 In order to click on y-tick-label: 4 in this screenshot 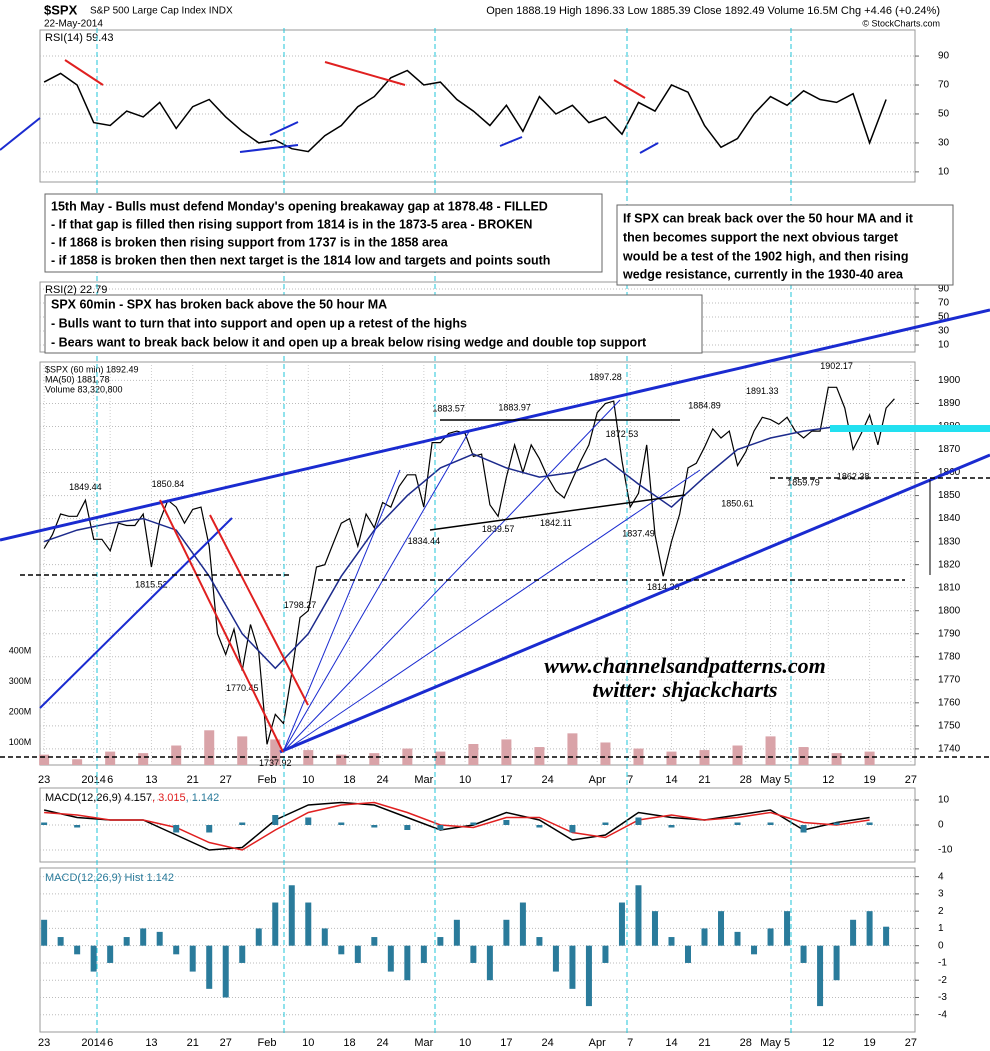, I will do `click(941, 876)`.